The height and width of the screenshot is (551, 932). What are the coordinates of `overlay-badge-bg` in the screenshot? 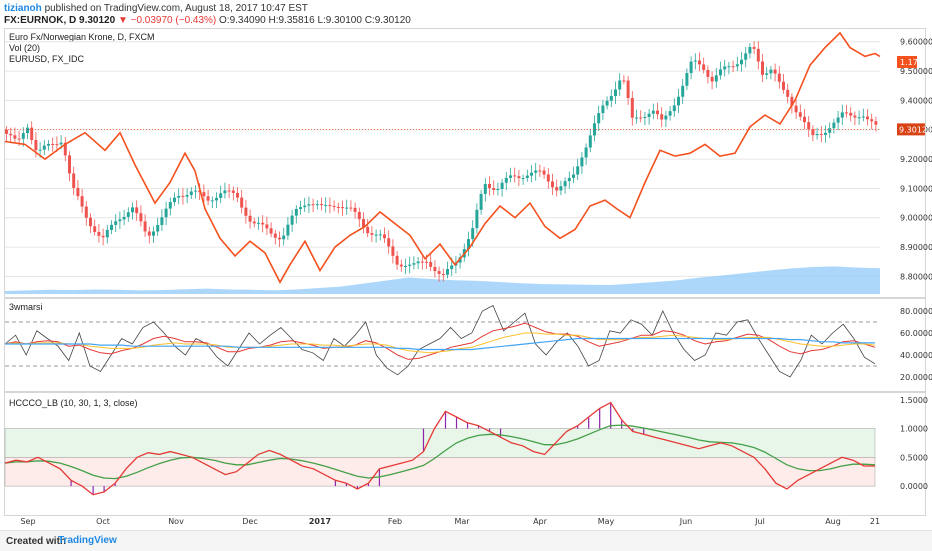 It's located at (907, 62).